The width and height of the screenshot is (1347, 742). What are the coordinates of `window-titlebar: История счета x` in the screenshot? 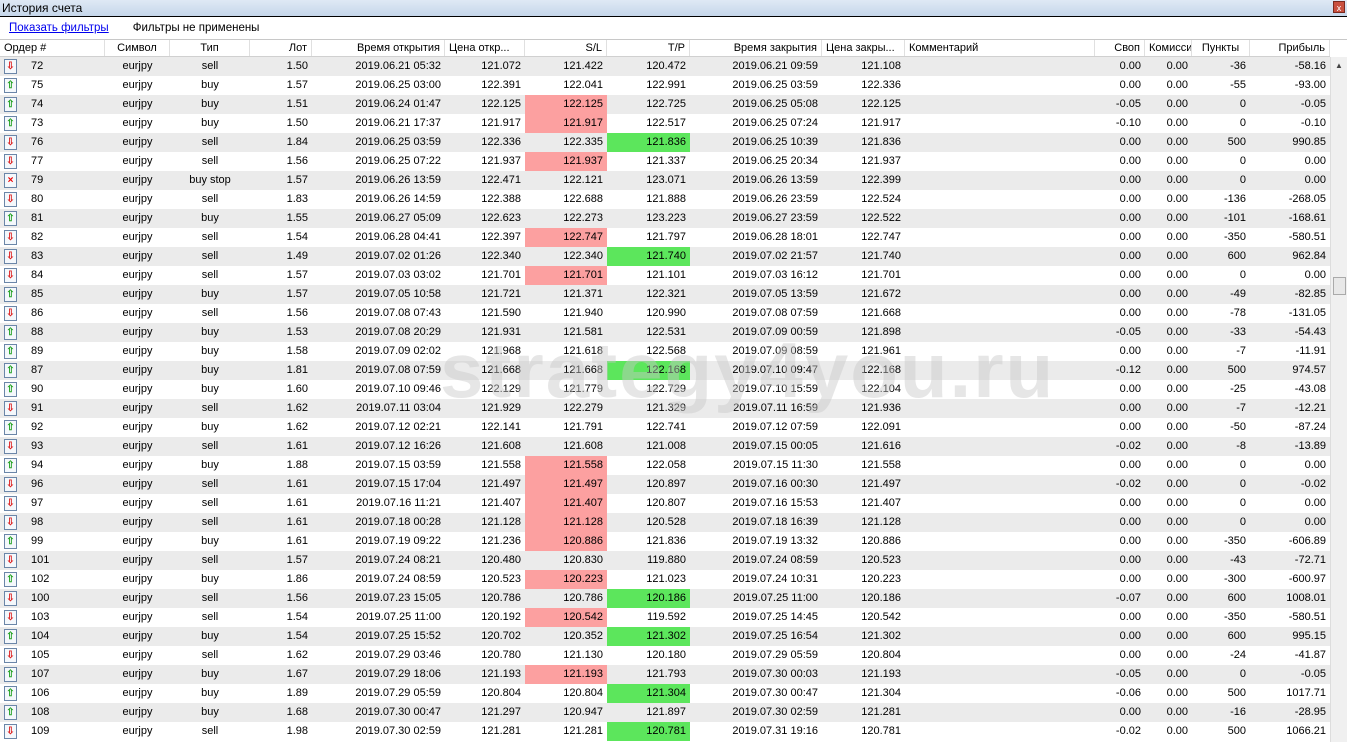 It's located at (673, 8).